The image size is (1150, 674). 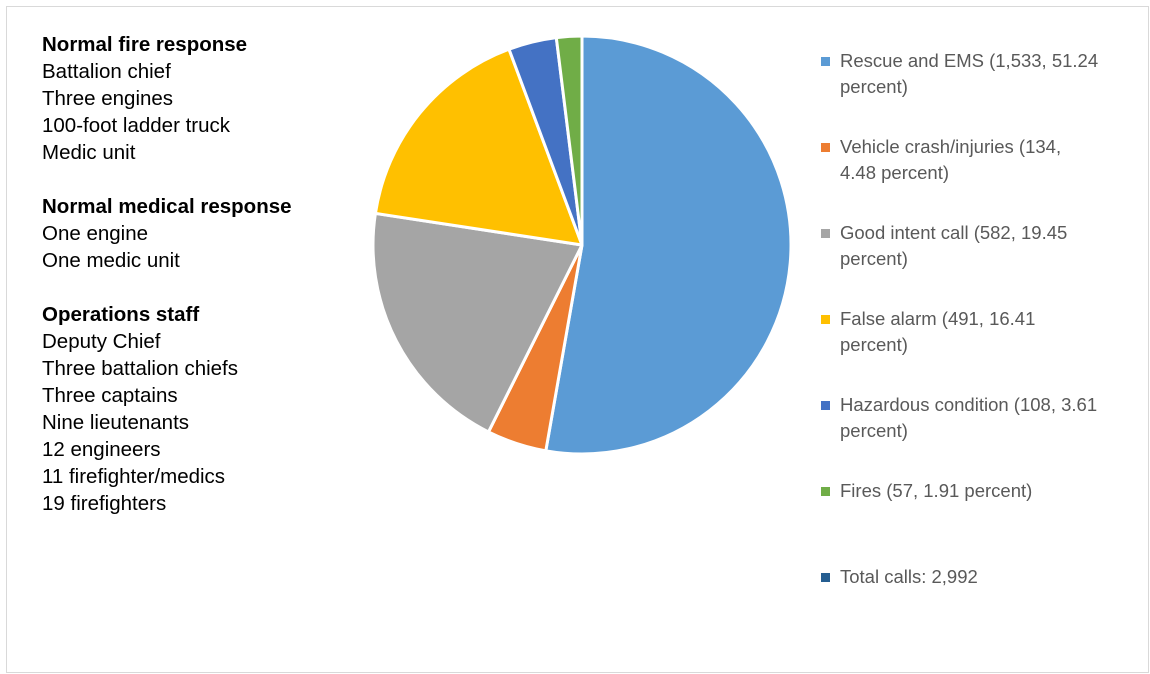 What do you see at coordinates (167, 206) in the screenshot?
I see `notes-heading: Normal medical response` at bounding box center [167, 206].